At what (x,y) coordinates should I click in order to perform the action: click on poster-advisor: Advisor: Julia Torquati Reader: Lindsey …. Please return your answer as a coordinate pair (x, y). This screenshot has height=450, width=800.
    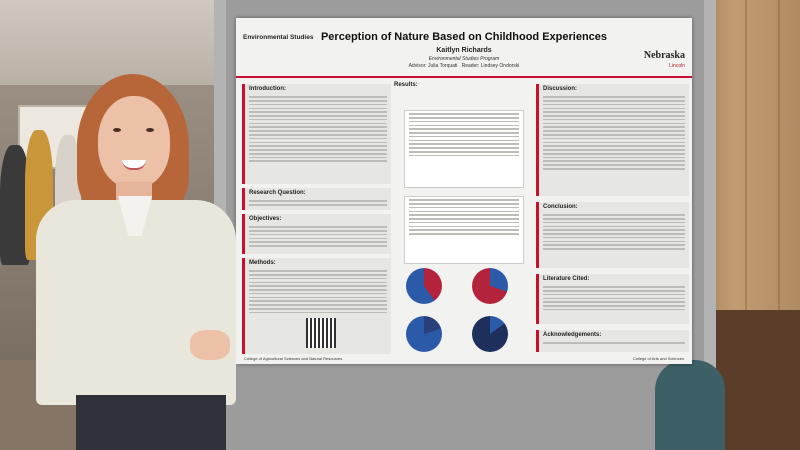
    Looking at the image, I should click on (464, 66).